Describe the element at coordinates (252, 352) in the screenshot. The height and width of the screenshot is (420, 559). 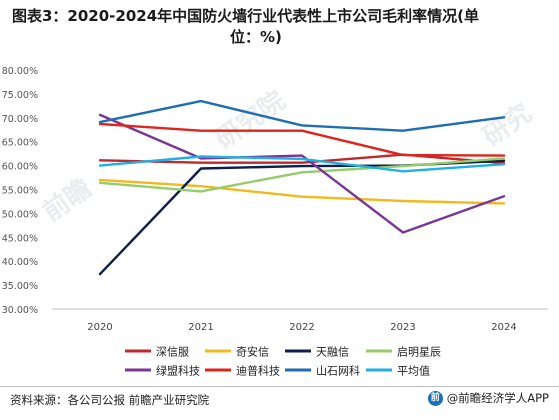
I see `legend-label: 奇安信` at that location.